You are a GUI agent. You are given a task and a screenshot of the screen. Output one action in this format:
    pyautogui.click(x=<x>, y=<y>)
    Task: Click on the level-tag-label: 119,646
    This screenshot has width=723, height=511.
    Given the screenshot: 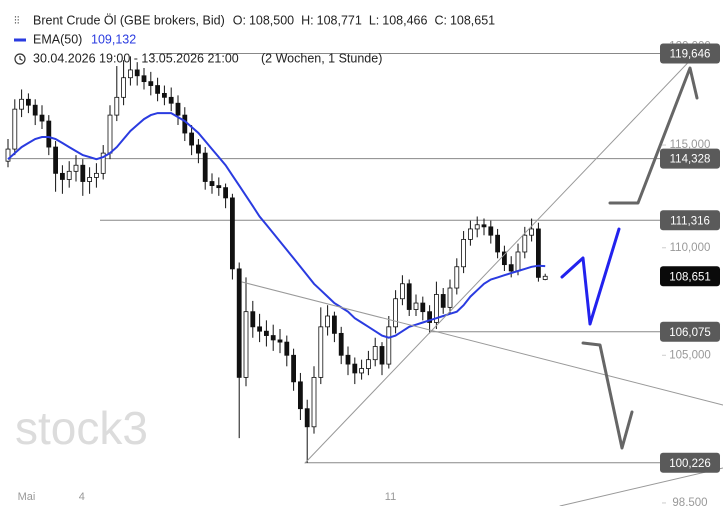 What is the action you would take?
    pyautogui.click(x=690, y=55)
    